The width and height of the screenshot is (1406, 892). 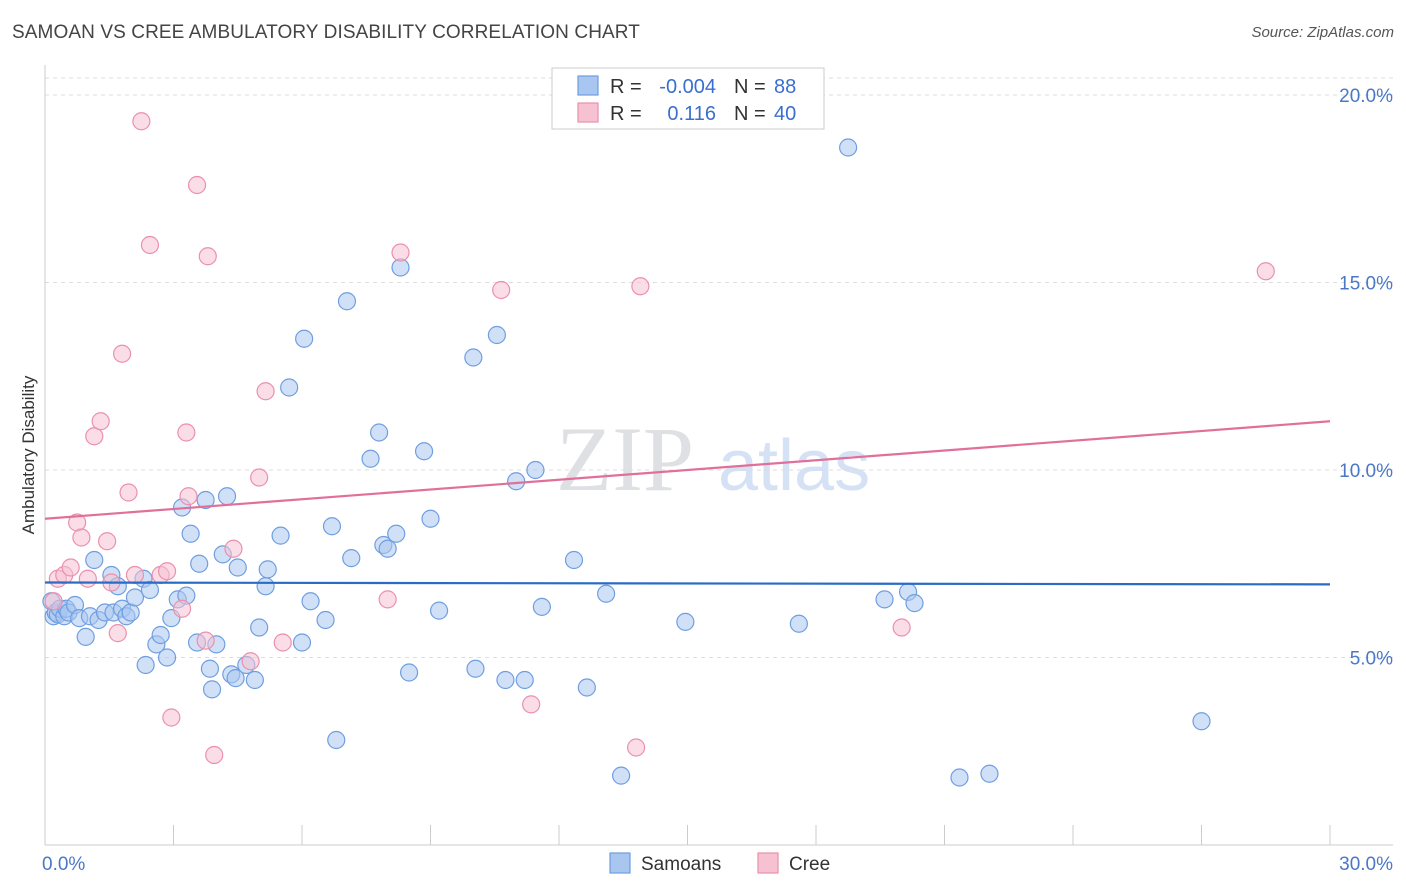 What do you see at coordinates (768, 863) in the screenshot?
I see `series-legend-swatch-cree` at bounding box center [768, 863].